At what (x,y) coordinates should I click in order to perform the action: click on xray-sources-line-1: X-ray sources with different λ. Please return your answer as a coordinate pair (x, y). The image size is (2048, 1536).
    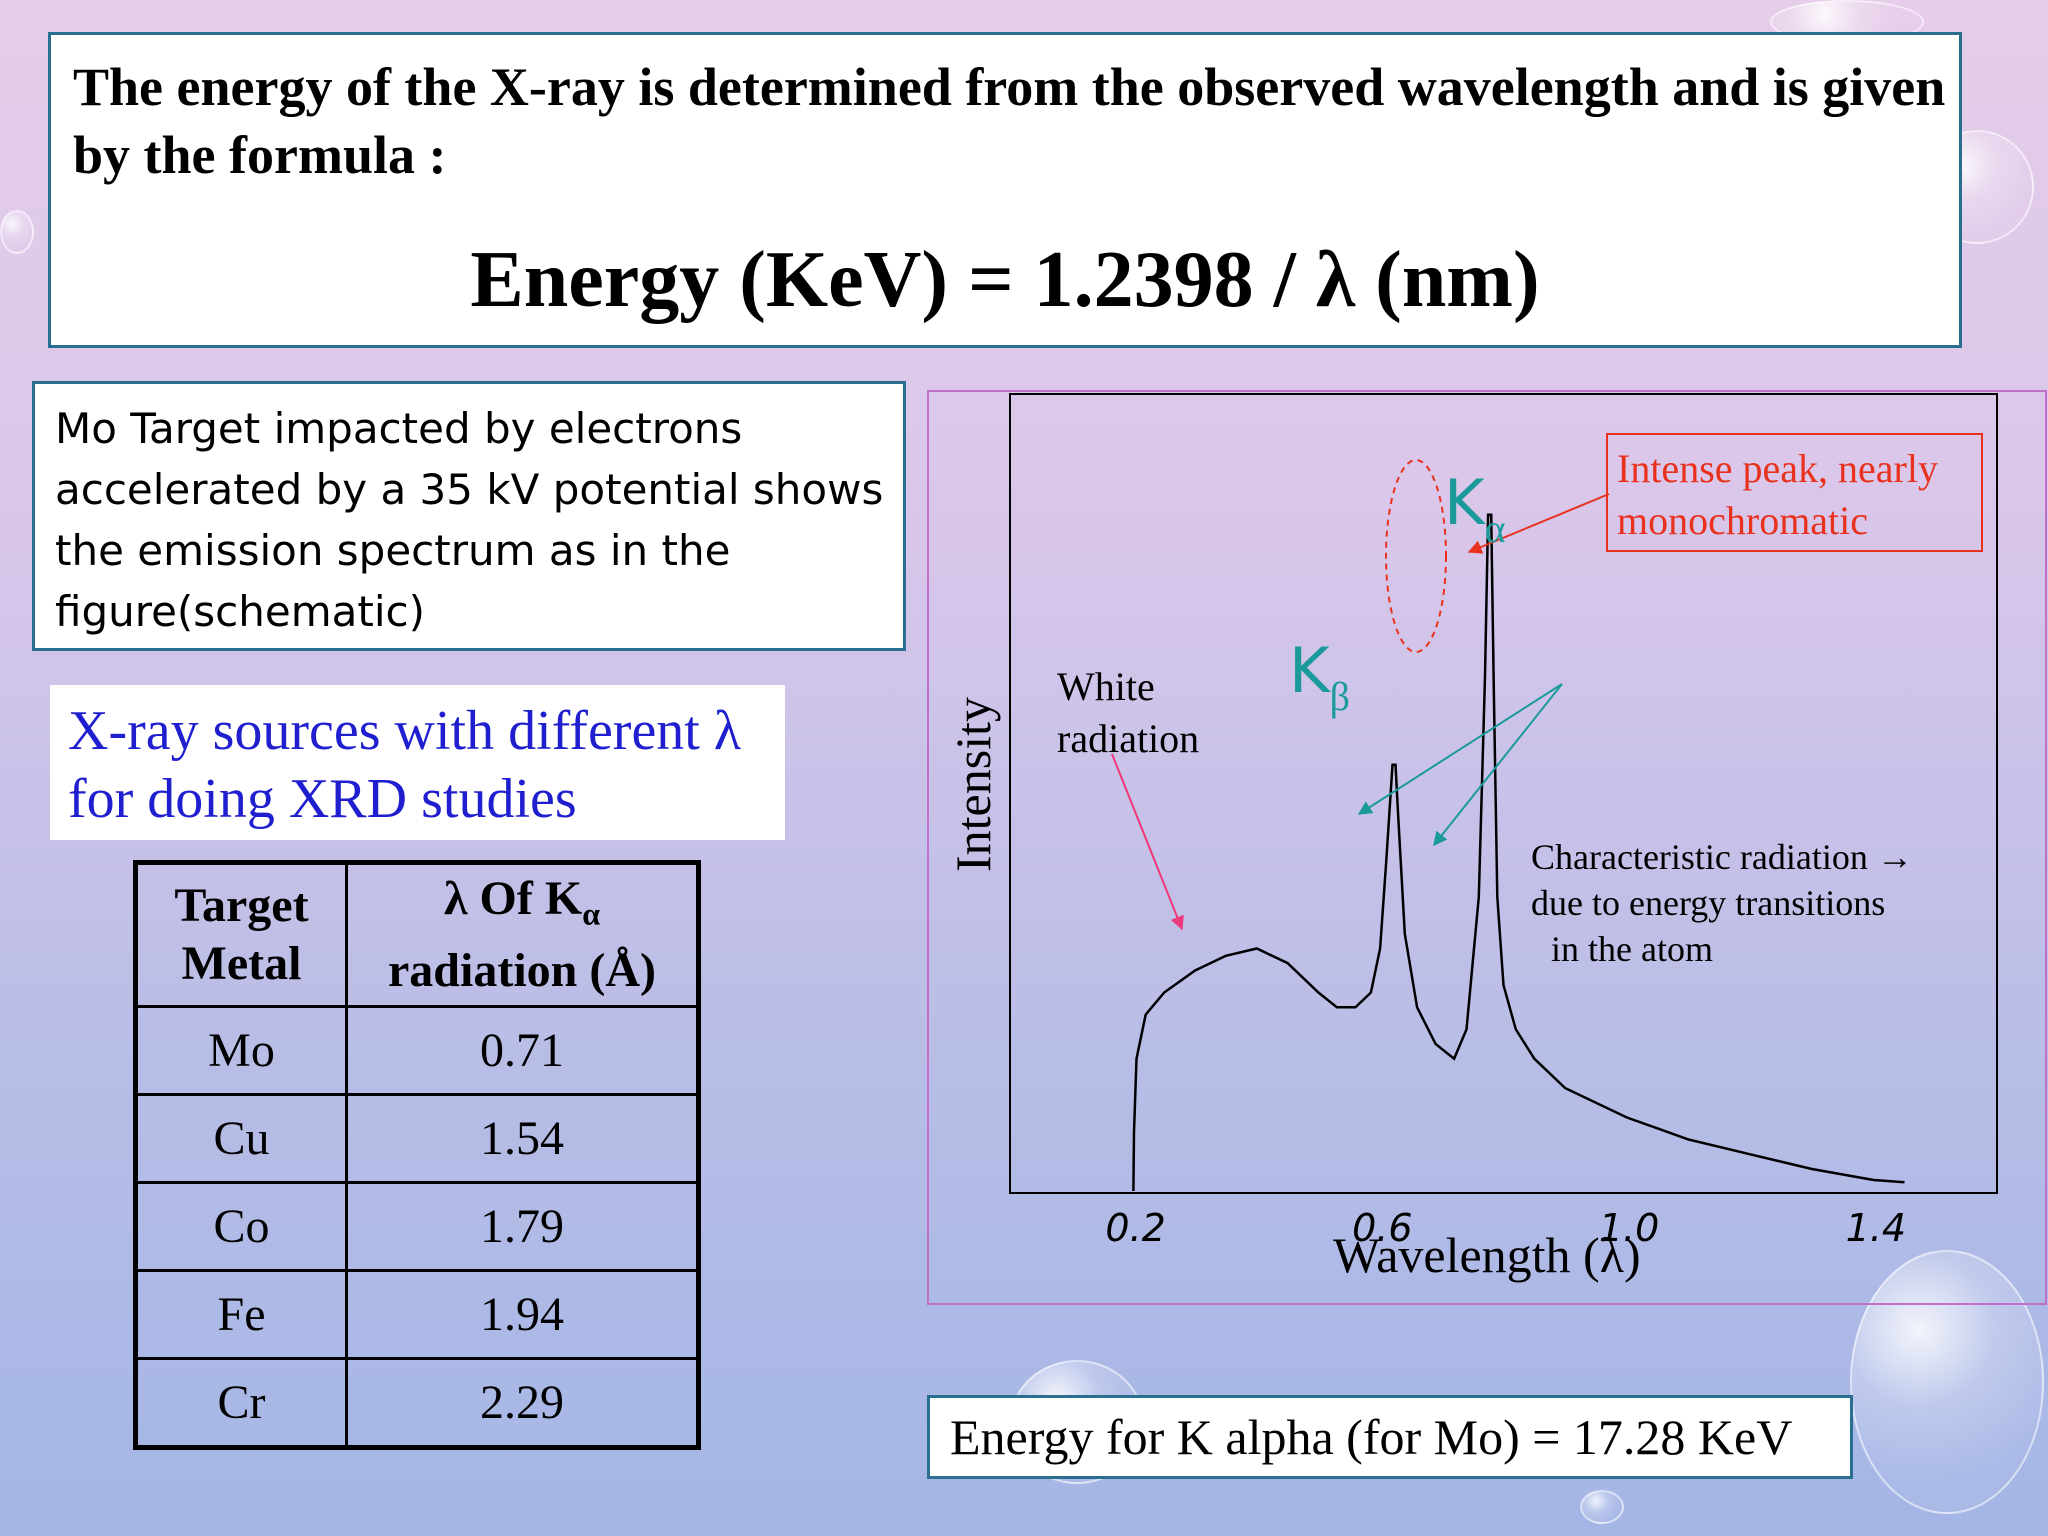
    Looking at the image, I should click on (405, 731).